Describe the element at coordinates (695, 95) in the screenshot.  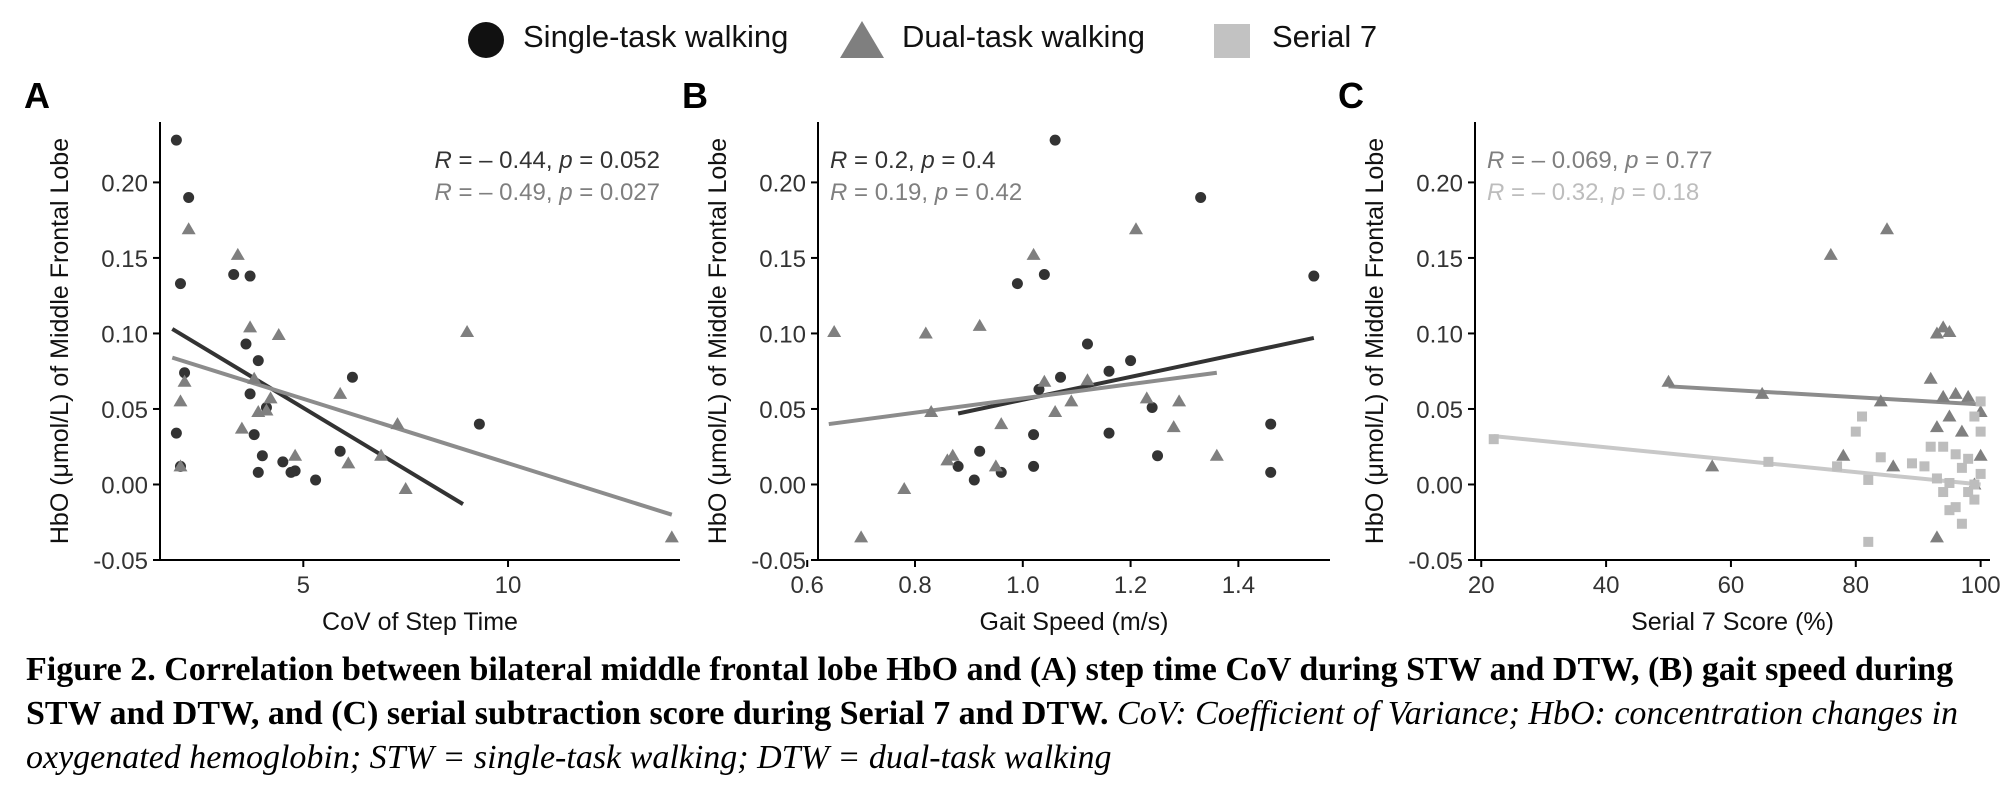
I see `panel-letter: B` at that location.